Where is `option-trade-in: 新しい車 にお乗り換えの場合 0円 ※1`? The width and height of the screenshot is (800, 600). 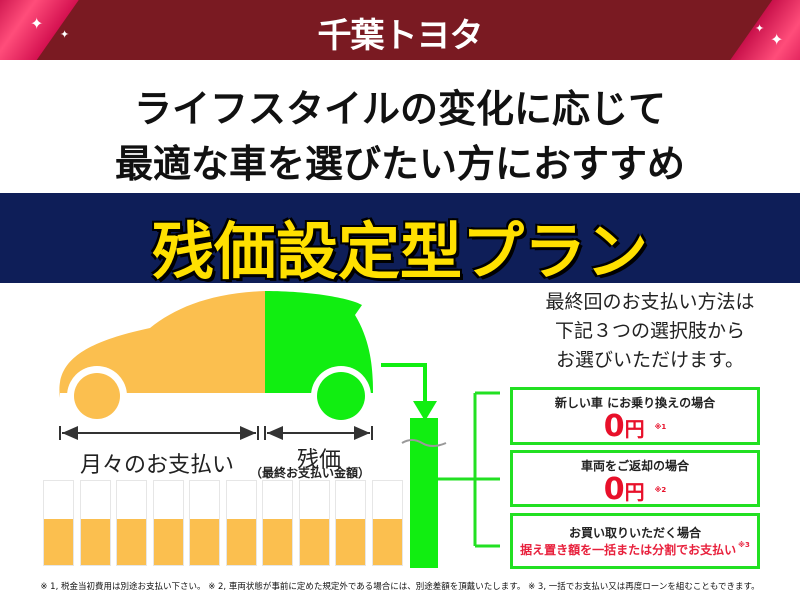
option-trade-in: 新しい車 にお乗り換えの場合 0円 ※1 is located at coordinates (635, 416).